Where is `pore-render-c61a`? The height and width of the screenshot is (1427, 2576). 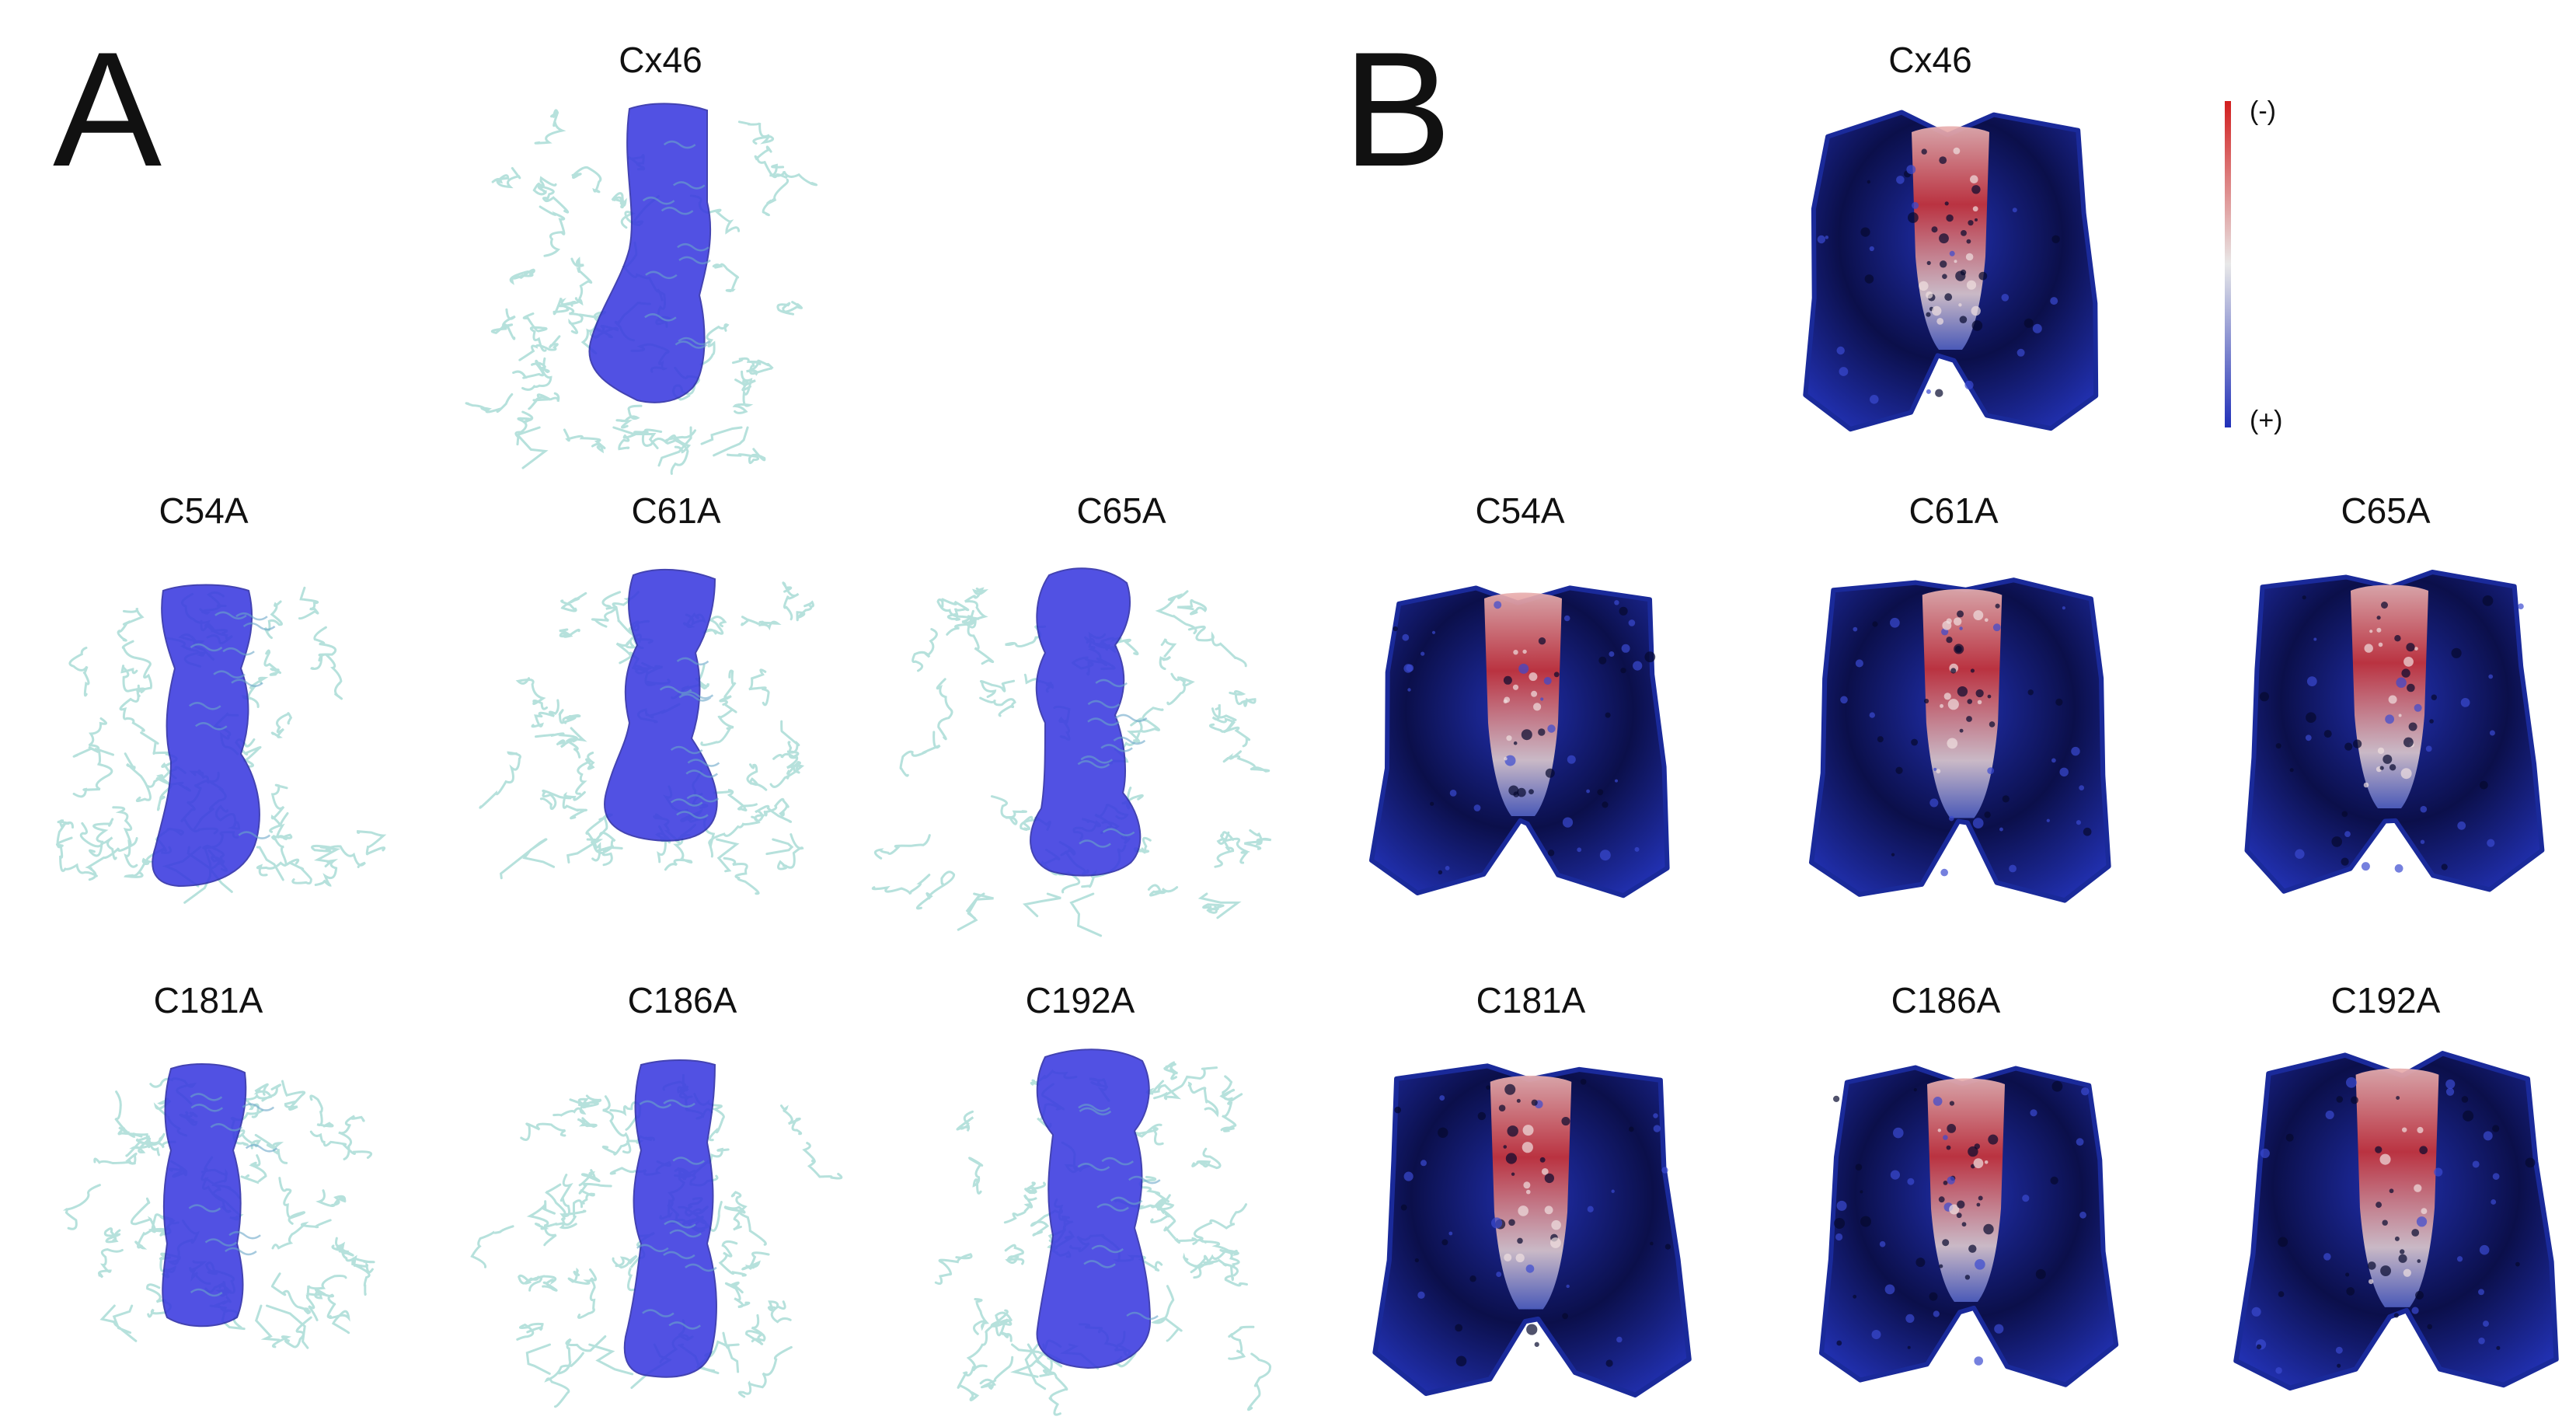 pore-render-c61a is located at coordinates (659, 734).